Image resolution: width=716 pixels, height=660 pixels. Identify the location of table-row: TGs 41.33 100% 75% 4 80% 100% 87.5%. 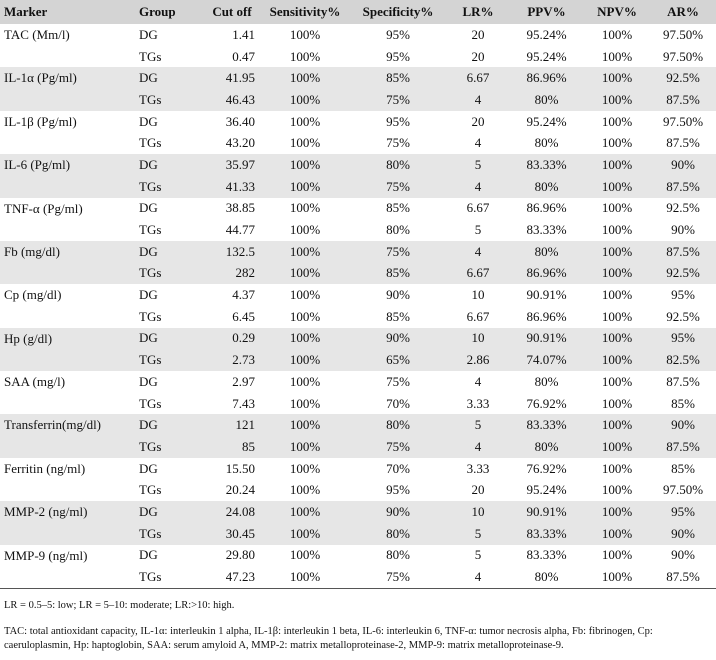
(358, 186).